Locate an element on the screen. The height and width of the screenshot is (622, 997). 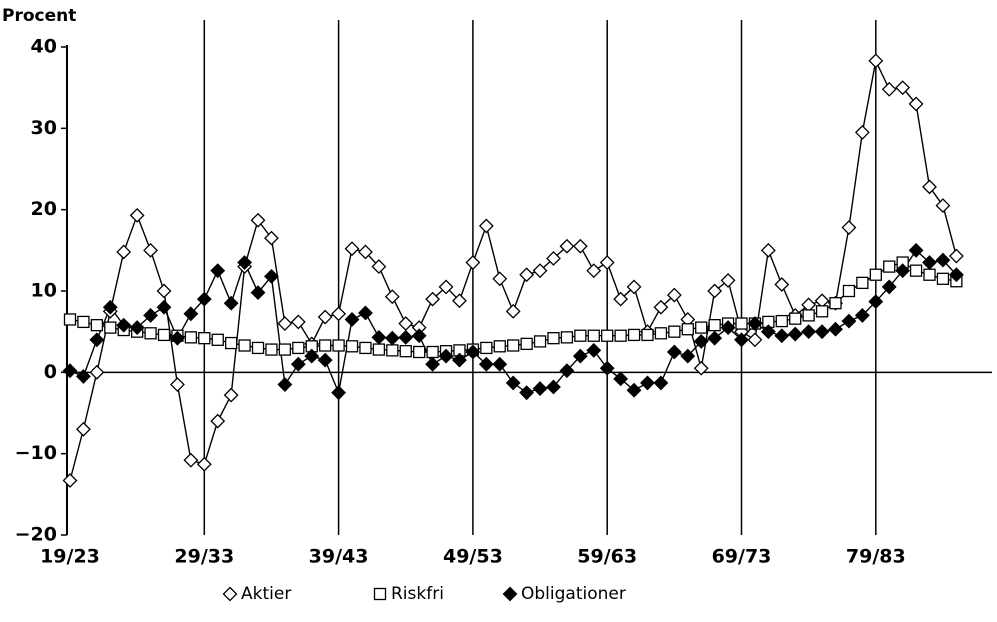
x-tick-label: 59/63 is located at coordinates (607, 557).